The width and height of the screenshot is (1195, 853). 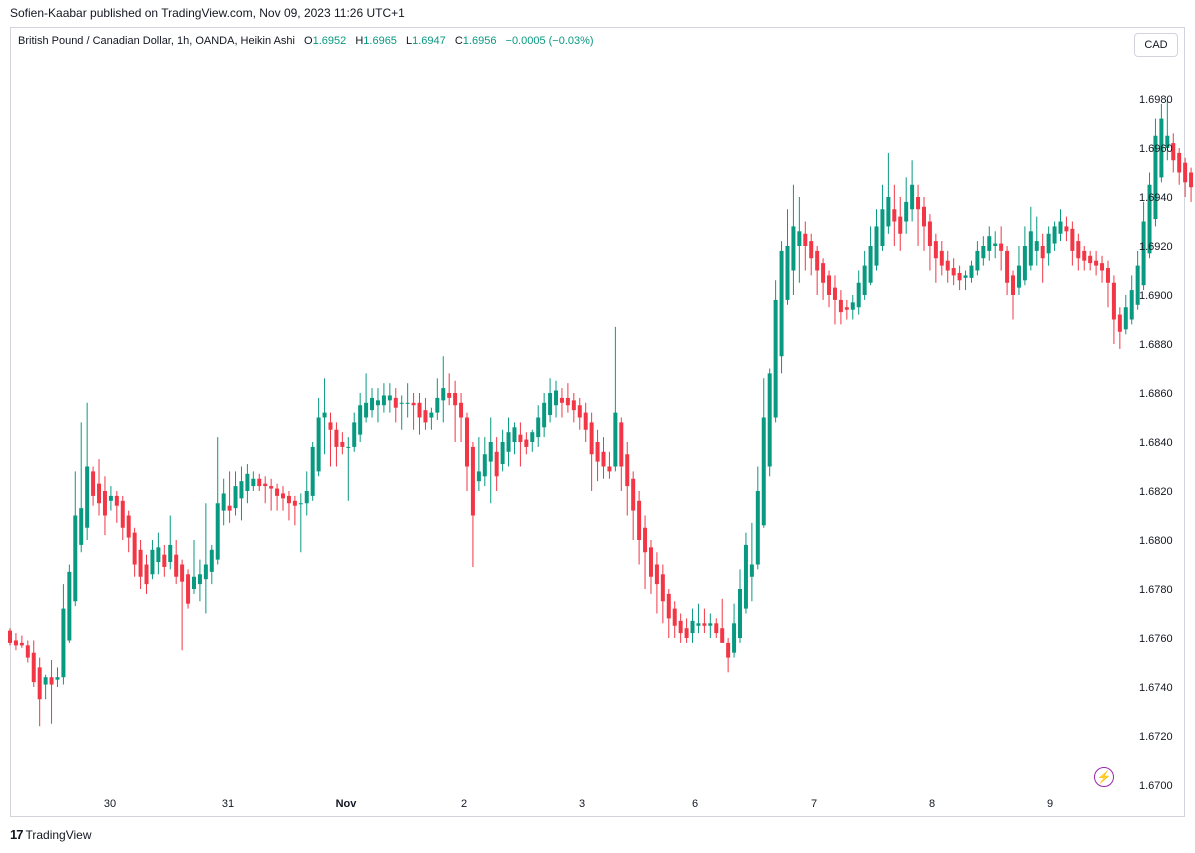 What do you see at coordinates (479, 41) in the screenshot?
I see `legend-close-value: 1.6956` at bounding box center [479, 41].